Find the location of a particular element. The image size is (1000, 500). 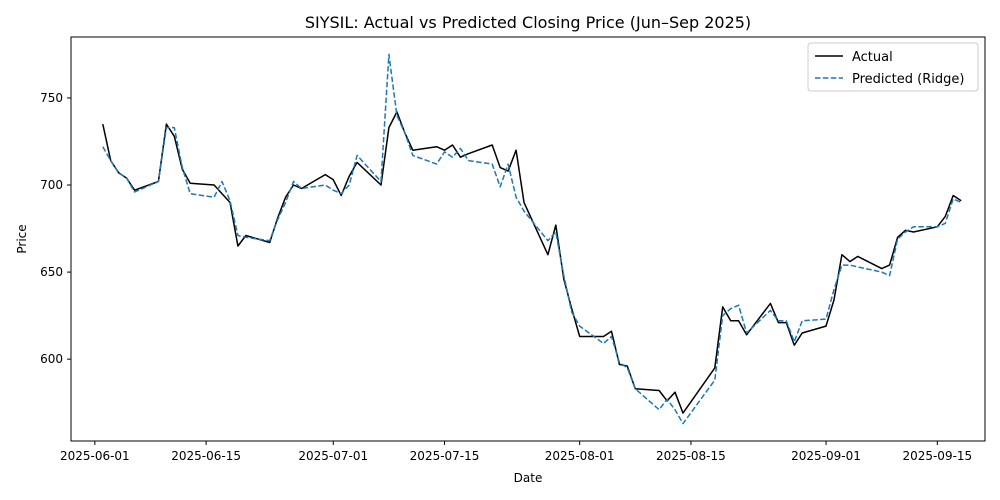

x-tick-label: 2025-09-01 is located at coordinates (826, 456).